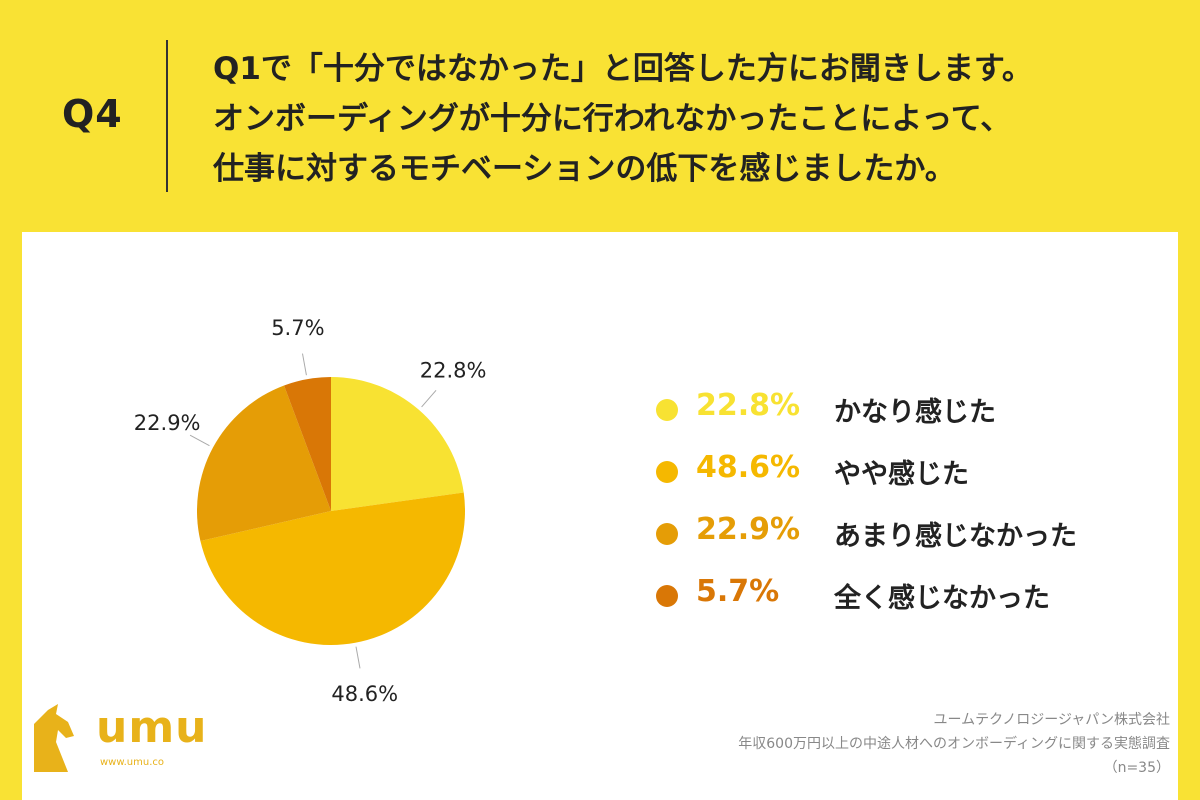 Image resolution: width=1200 pixels, height=800 pixels. I want to click on logo-shape, so click(54, 738).